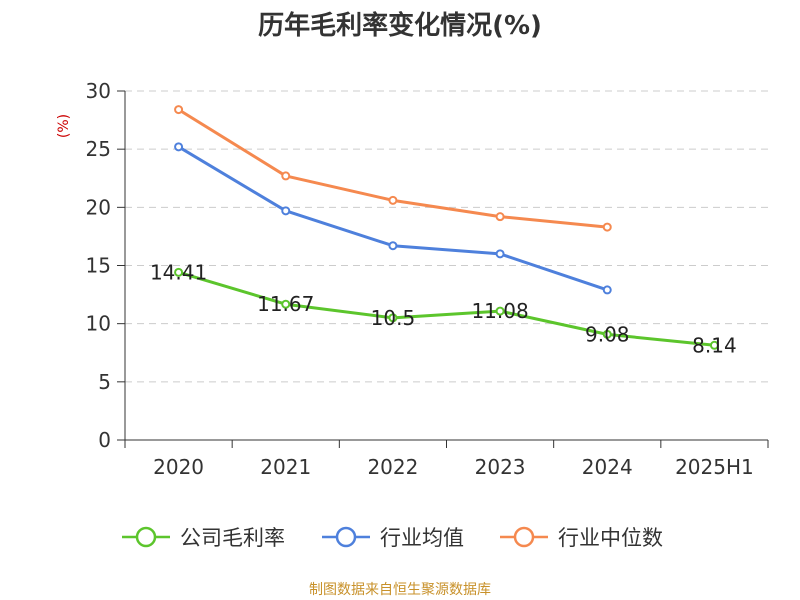 This screenshot has height=600, width=800. I want to click on y-tick-label: 25, so click(98, 149).